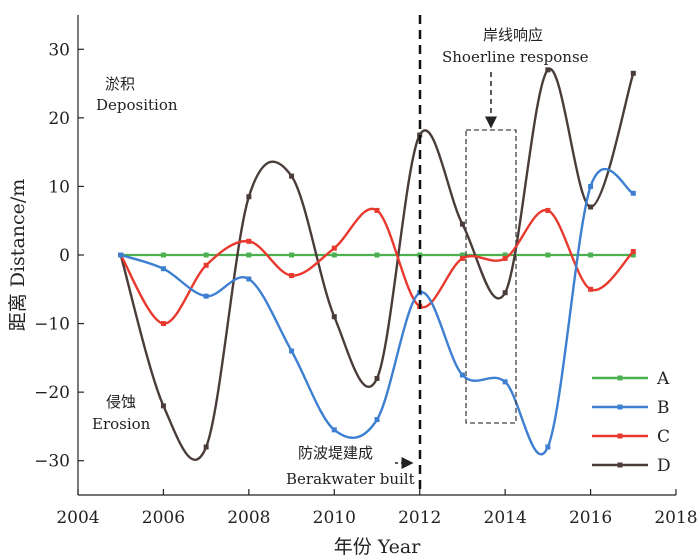  I want to click on annotation-erosion-cn: 侵蚀, so click(121, 402).